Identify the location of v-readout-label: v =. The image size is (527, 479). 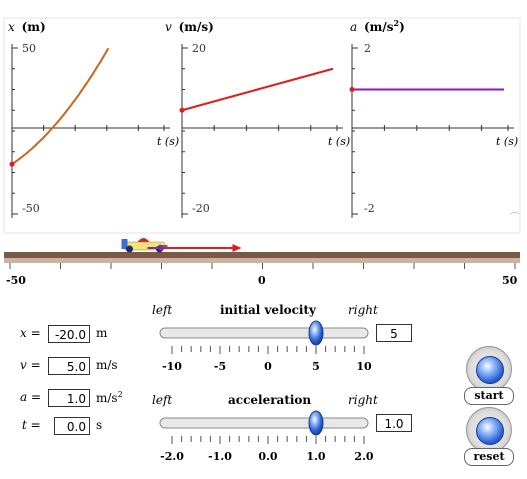
(30, 365).